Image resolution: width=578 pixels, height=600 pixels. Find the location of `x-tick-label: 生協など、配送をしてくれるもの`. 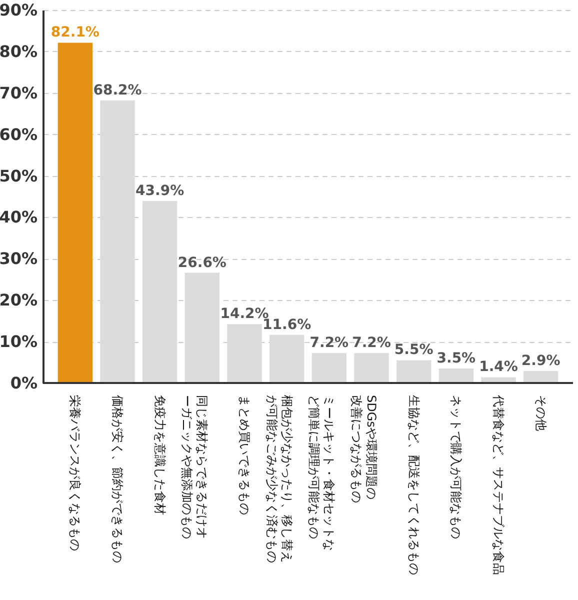

x-tick-label: 生協など、配送をしてくれるもの is located at coordinates (413, 485).